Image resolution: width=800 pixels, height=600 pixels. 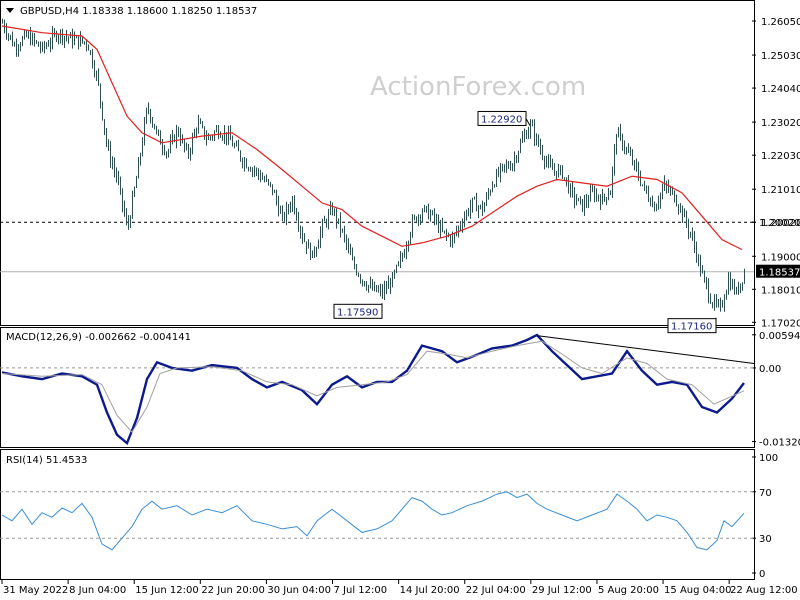 What do you see at coordinates (361, 590) in the screenshot?
I see `x-tick-label: 7 Jul 12:00` at bounding box center [361, 590].